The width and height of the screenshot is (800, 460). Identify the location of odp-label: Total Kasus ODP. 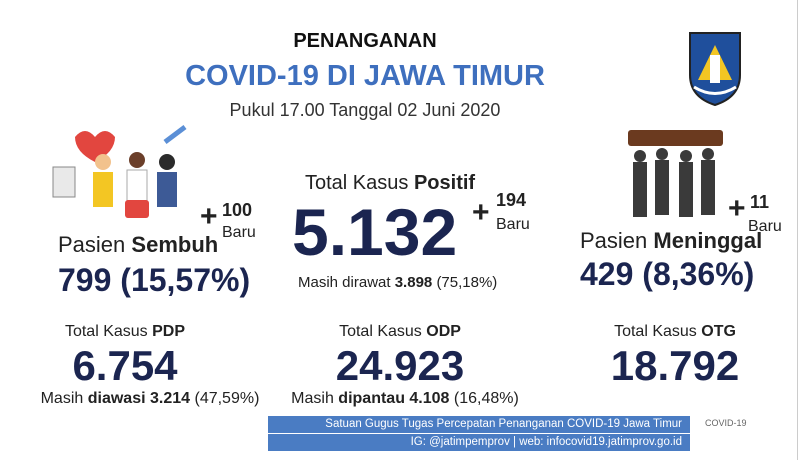
(400, 332).